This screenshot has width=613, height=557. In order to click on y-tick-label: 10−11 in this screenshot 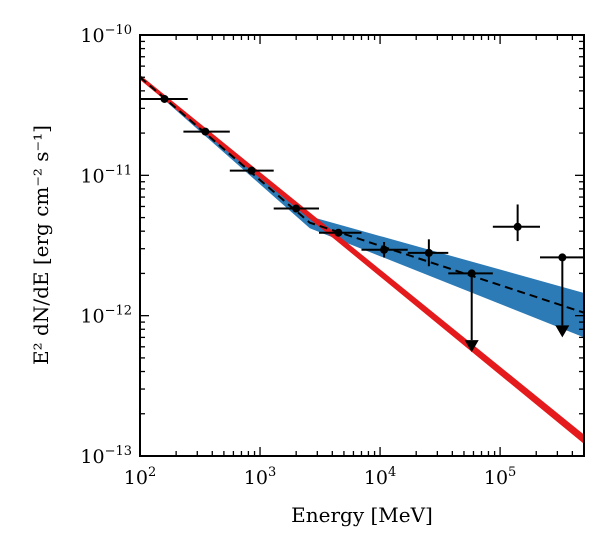, I will do `click(106, 175)`.